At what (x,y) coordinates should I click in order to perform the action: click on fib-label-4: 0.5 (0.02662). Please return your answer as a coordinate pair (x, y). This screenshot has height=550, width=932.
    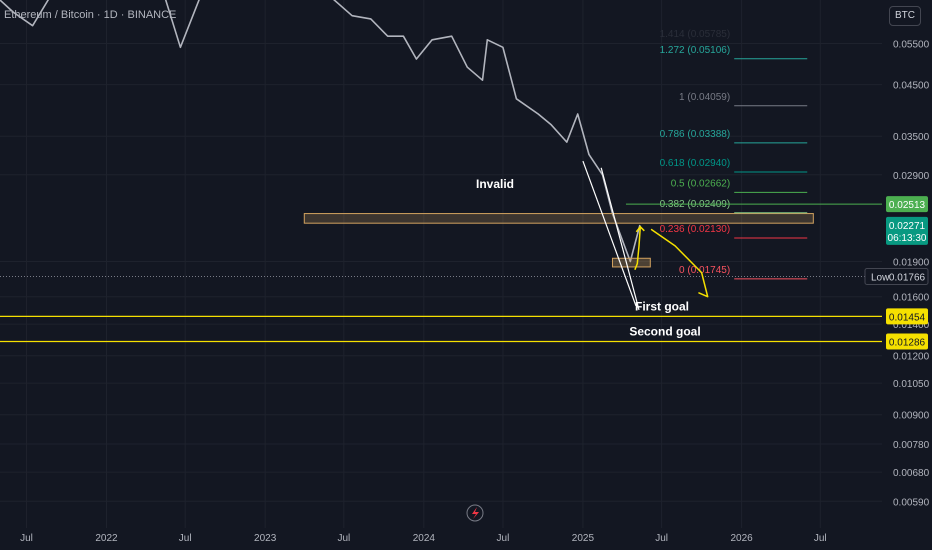
    Looking at the image, I should click on (701, 183).